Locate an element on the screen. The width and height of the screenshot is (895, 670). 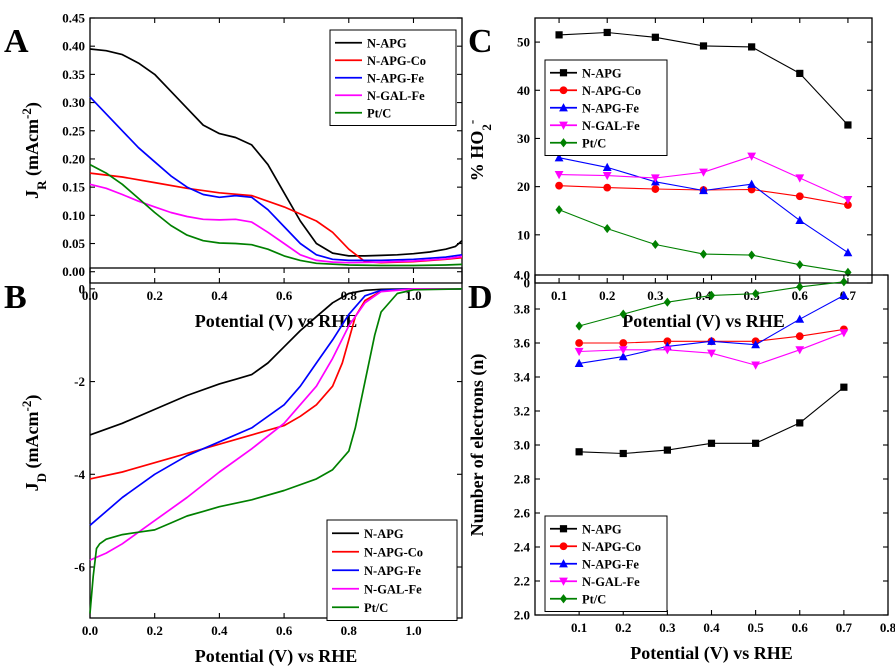
y-tick-label: 0.00 is located at coordinates (73, 271).